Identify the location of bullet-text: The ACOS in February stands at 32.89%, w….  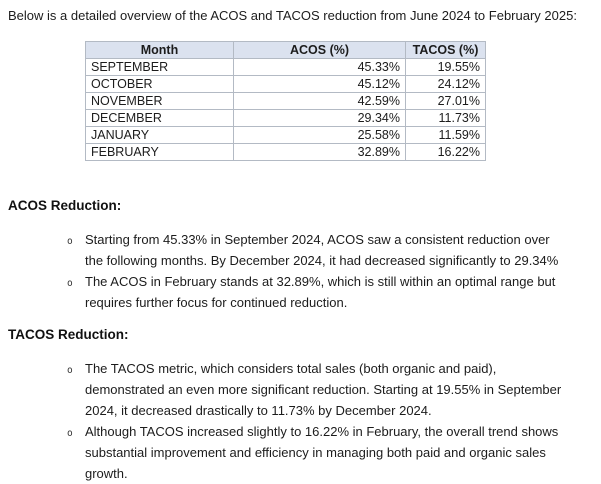
(320, 292).